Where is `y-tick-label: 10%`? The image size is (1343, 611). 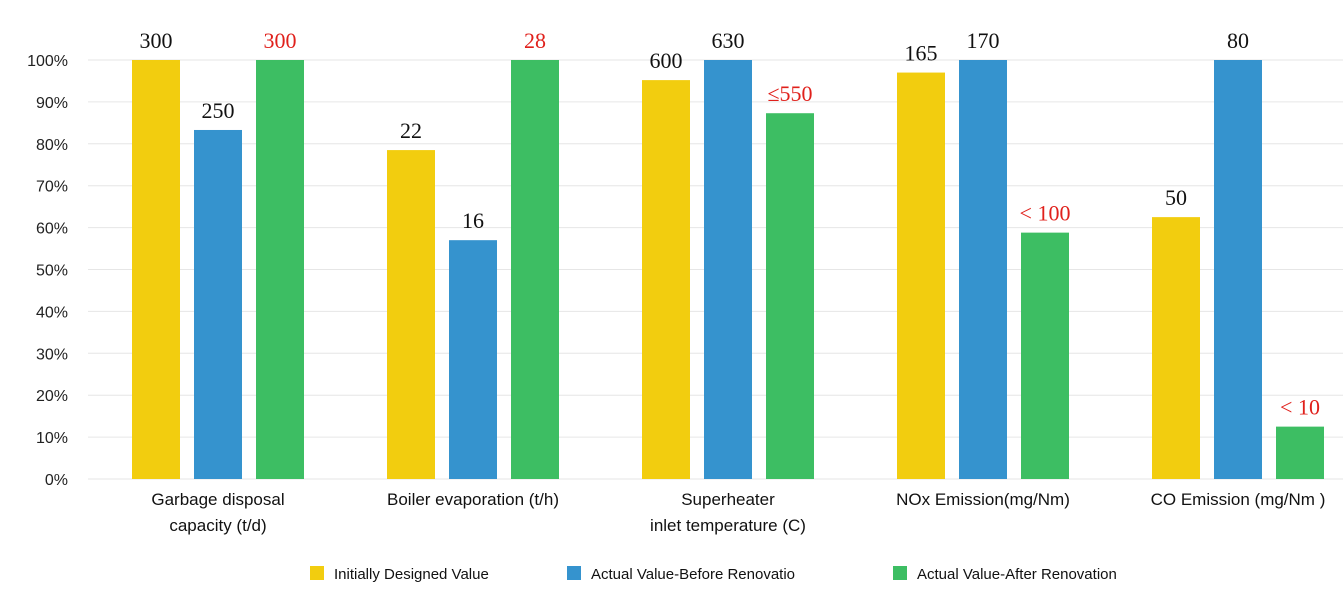
y-tick-label: 10% is located at coordinates (52, 438).